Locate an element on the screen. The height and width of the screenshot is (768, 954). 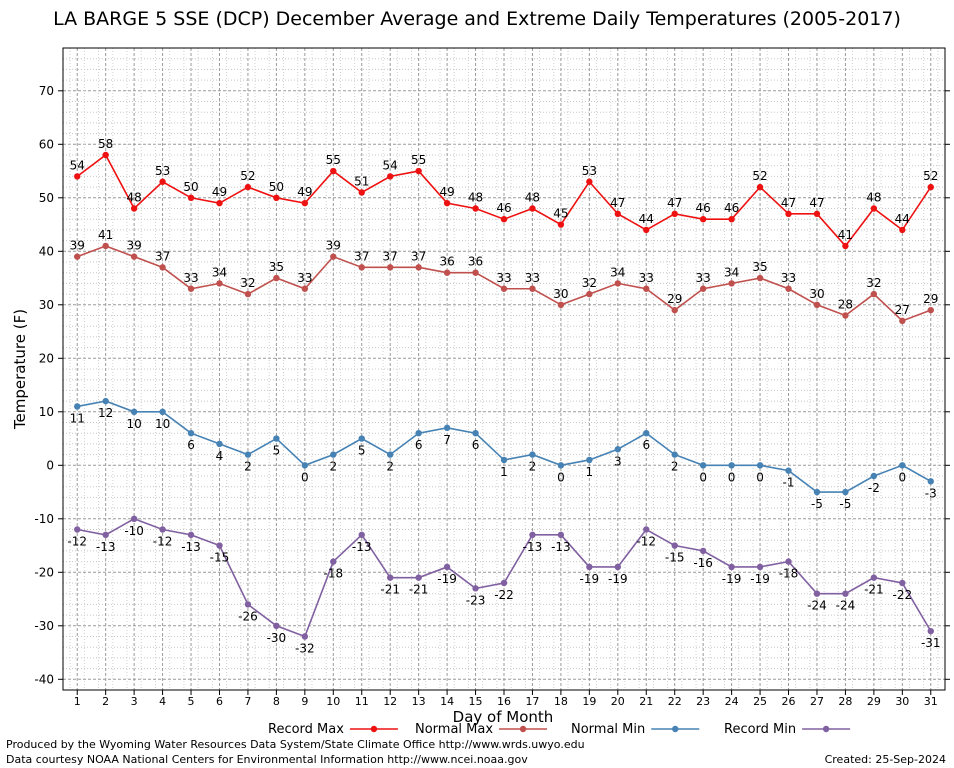
y-tick-label: 0 is located at coordinates (50, 465).